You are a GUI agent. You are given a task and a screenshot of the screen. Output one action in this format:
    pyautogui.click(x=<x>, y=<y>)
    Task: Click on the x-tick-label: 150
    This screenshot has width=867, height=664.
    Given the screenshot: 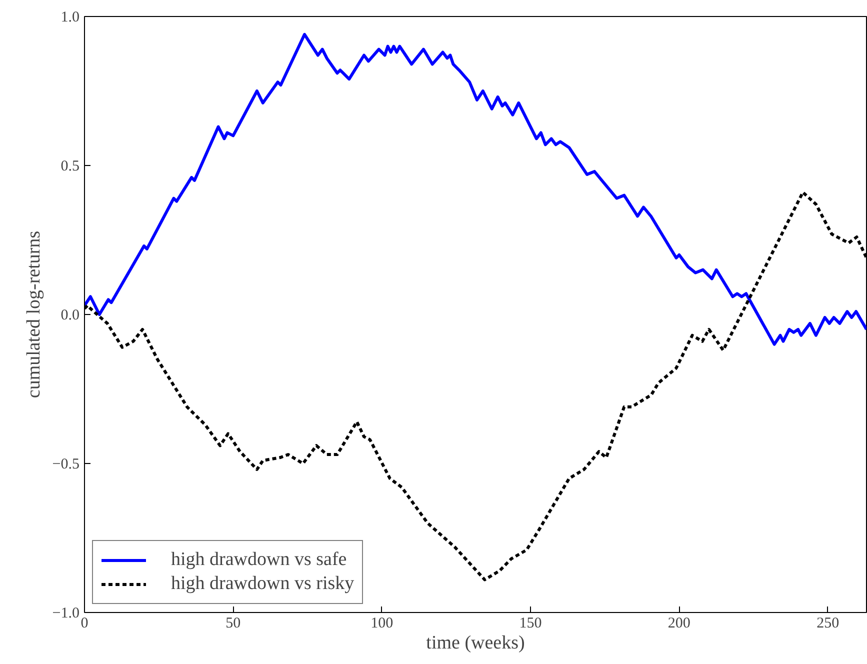 What is the action you would take?
    pyautogui.click(x=530, y=624)
    